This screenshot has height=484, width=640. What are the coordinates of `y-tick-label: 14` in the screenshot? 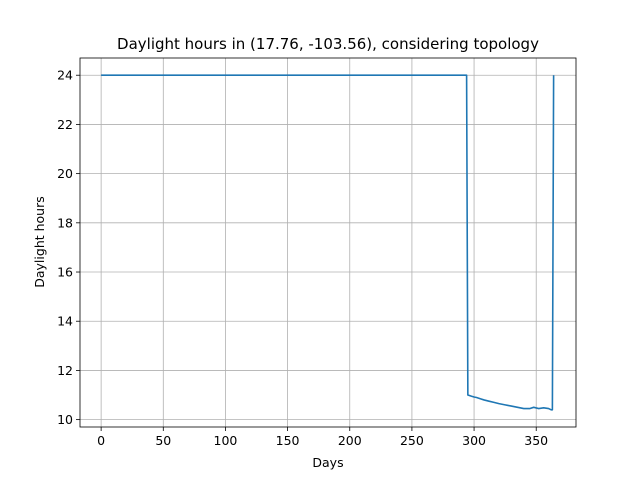 It's located at (65, 321).